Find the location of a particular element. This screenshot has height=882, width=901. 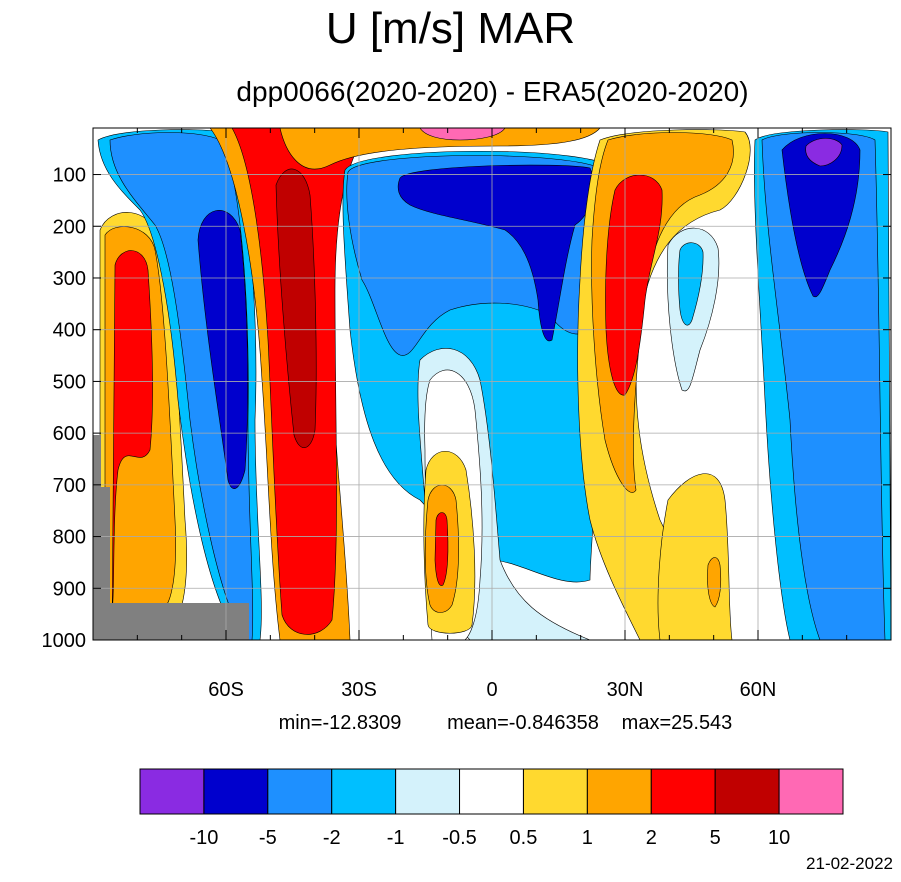

y-tick-label: 800 is located at coordinates (69, 538).